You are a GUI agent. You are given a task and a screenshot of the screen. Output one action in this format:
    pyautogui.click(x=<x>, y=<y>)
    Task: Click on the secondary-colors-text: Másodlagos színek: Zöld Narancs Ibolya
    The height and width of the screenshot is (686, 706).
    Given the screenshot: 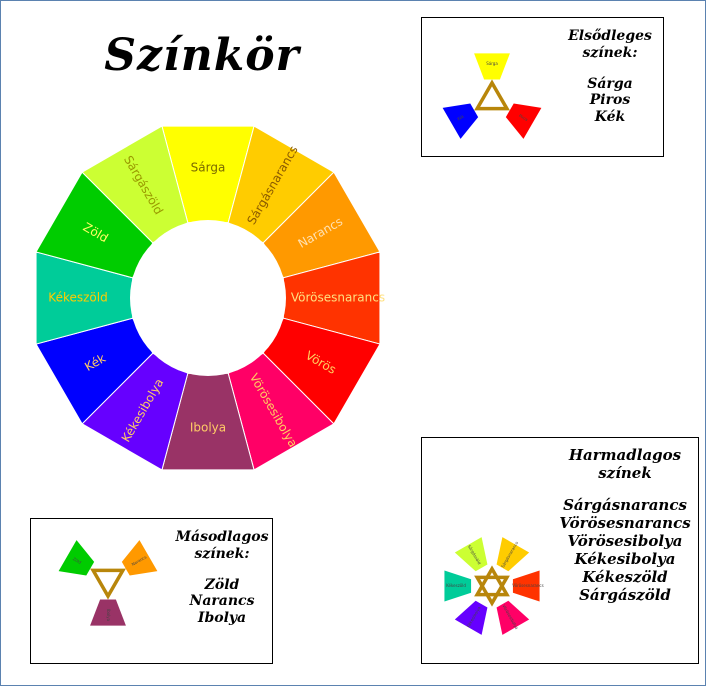 What is the action you would take?
    pyautogui.click(x=222, y=578)
    